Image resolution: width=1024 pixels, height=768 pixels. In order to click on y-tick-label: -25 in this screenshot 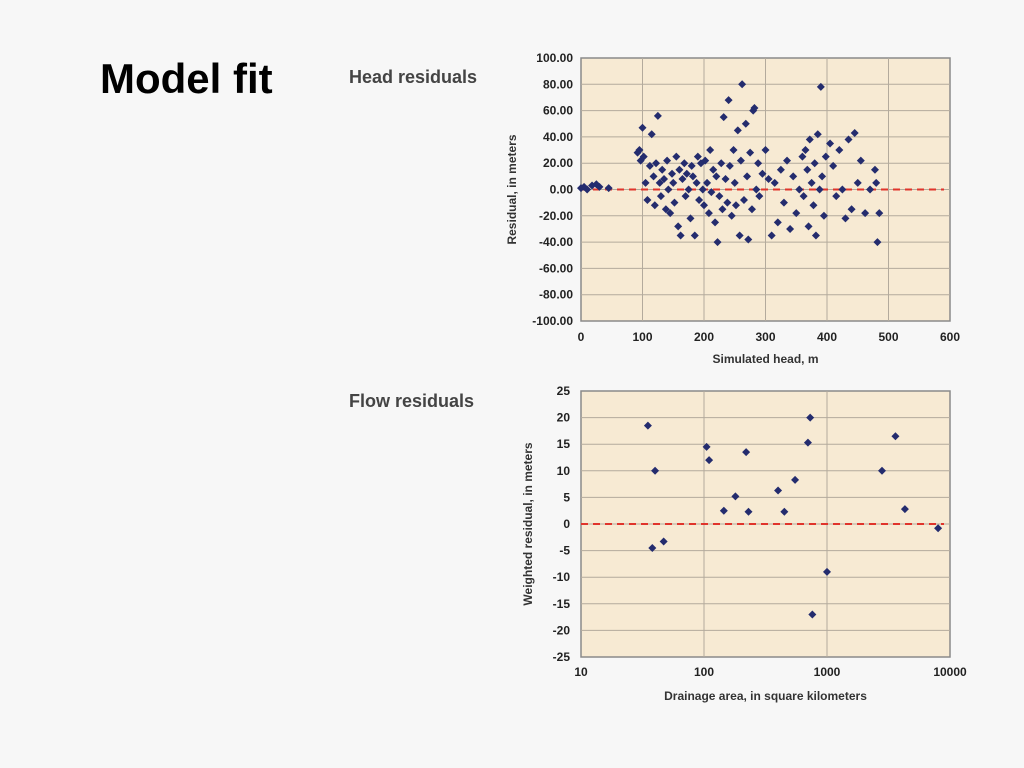, I will do `click(562, 657)`.